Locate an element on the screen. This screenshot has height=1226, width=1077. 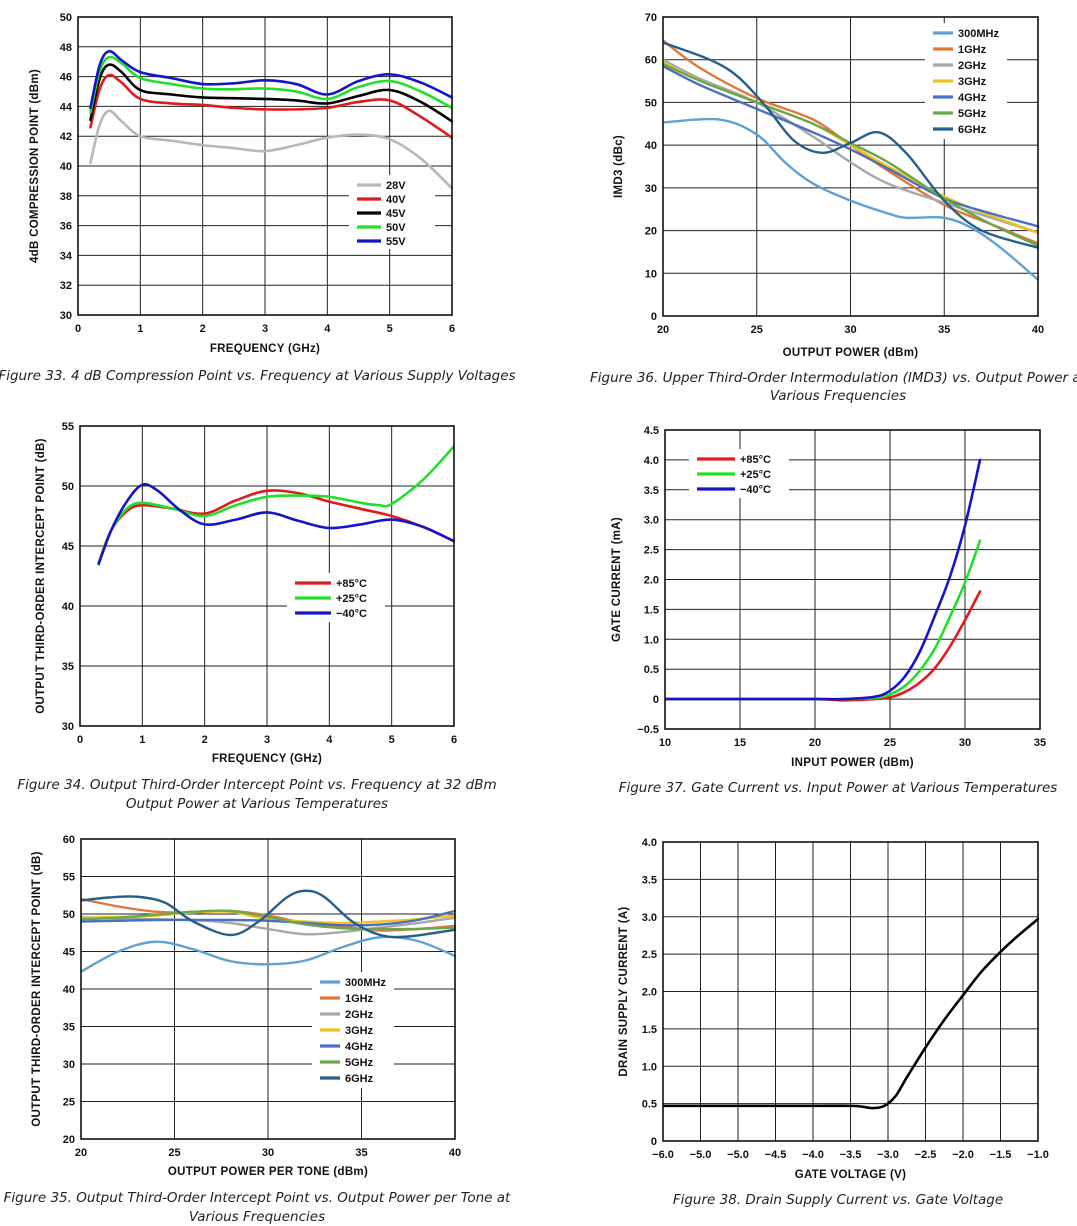
series-line-40c is located at coordinates (276, 524).